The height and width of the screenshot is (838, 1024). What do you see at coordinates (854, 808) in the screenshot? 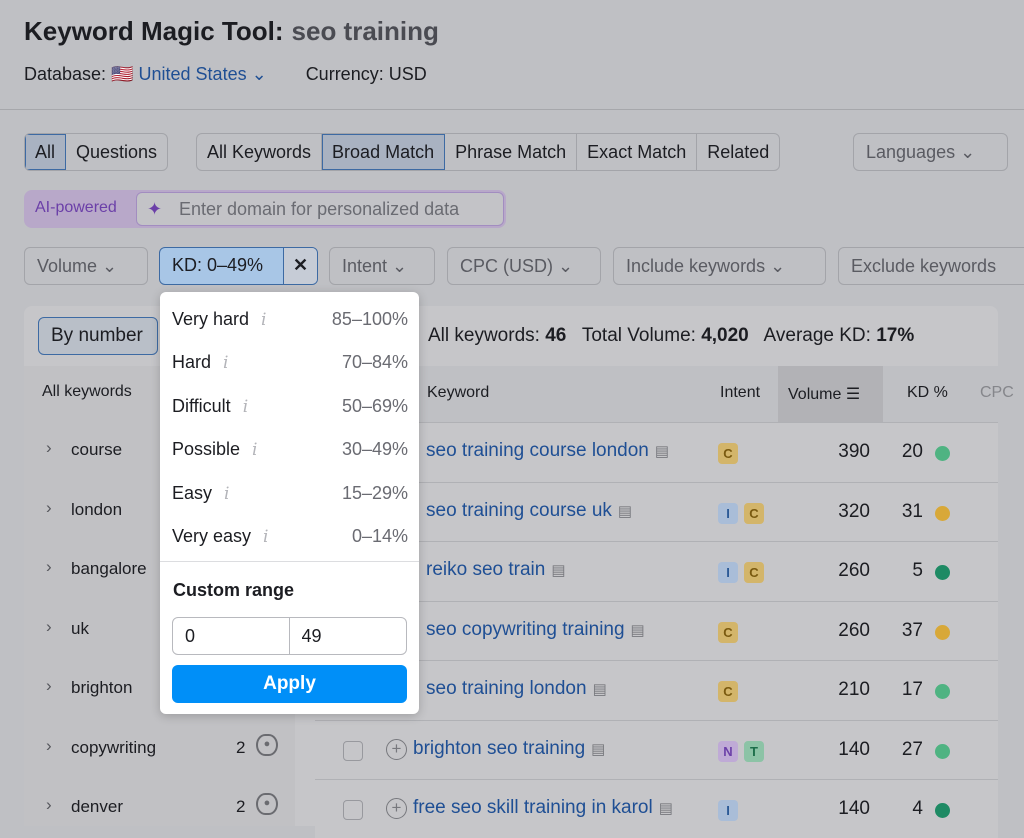
I see `volume-cell: 140` at bounding box center [854, 808].